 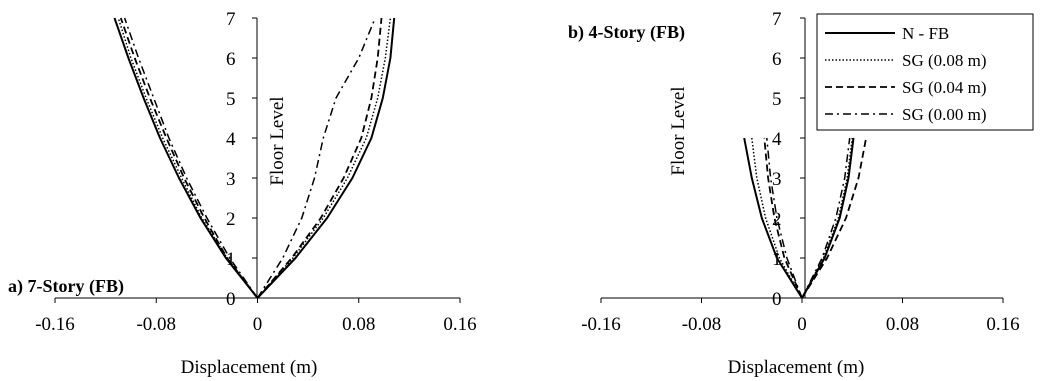 What do you see at coordinates (626, 32) in the screenshot?
I see `panel-title-b: b) 4-Story (FB)` at bounding box center [626, 32].